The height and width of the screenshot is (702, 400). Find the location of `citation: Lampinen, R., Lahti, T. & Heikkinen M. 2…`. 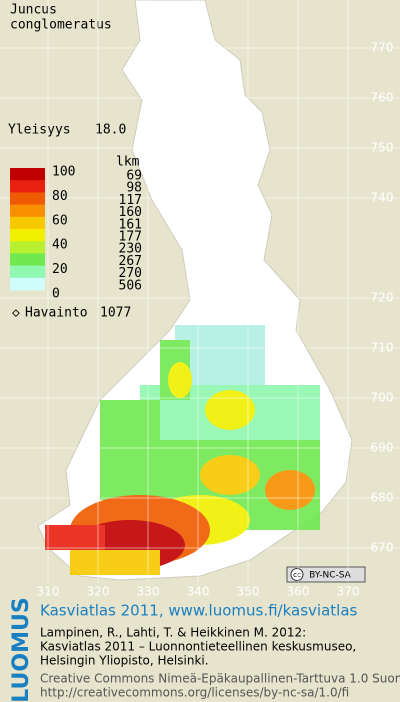

citation: Lampinen, R., Lahti, T. & Heikkinen M. 2… is located at coordinates (173, 633).